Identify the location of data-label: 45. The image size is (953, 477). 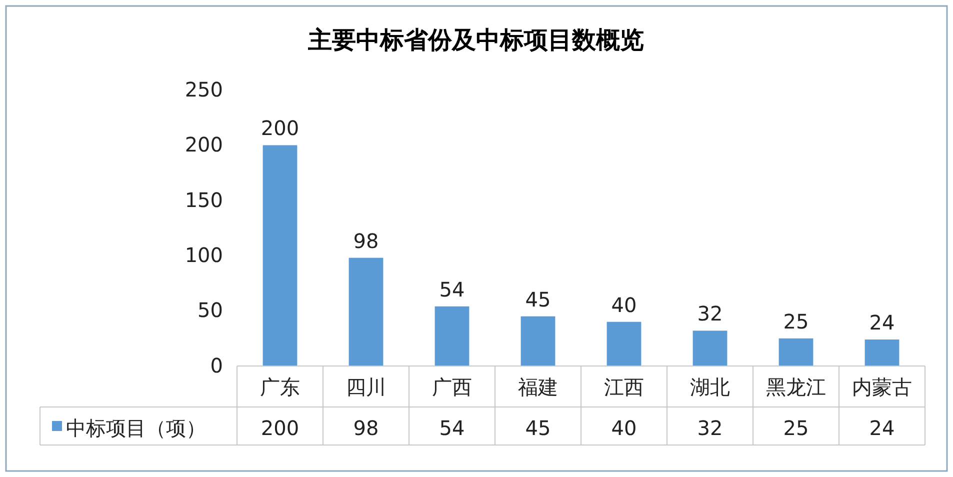
(538, 299).